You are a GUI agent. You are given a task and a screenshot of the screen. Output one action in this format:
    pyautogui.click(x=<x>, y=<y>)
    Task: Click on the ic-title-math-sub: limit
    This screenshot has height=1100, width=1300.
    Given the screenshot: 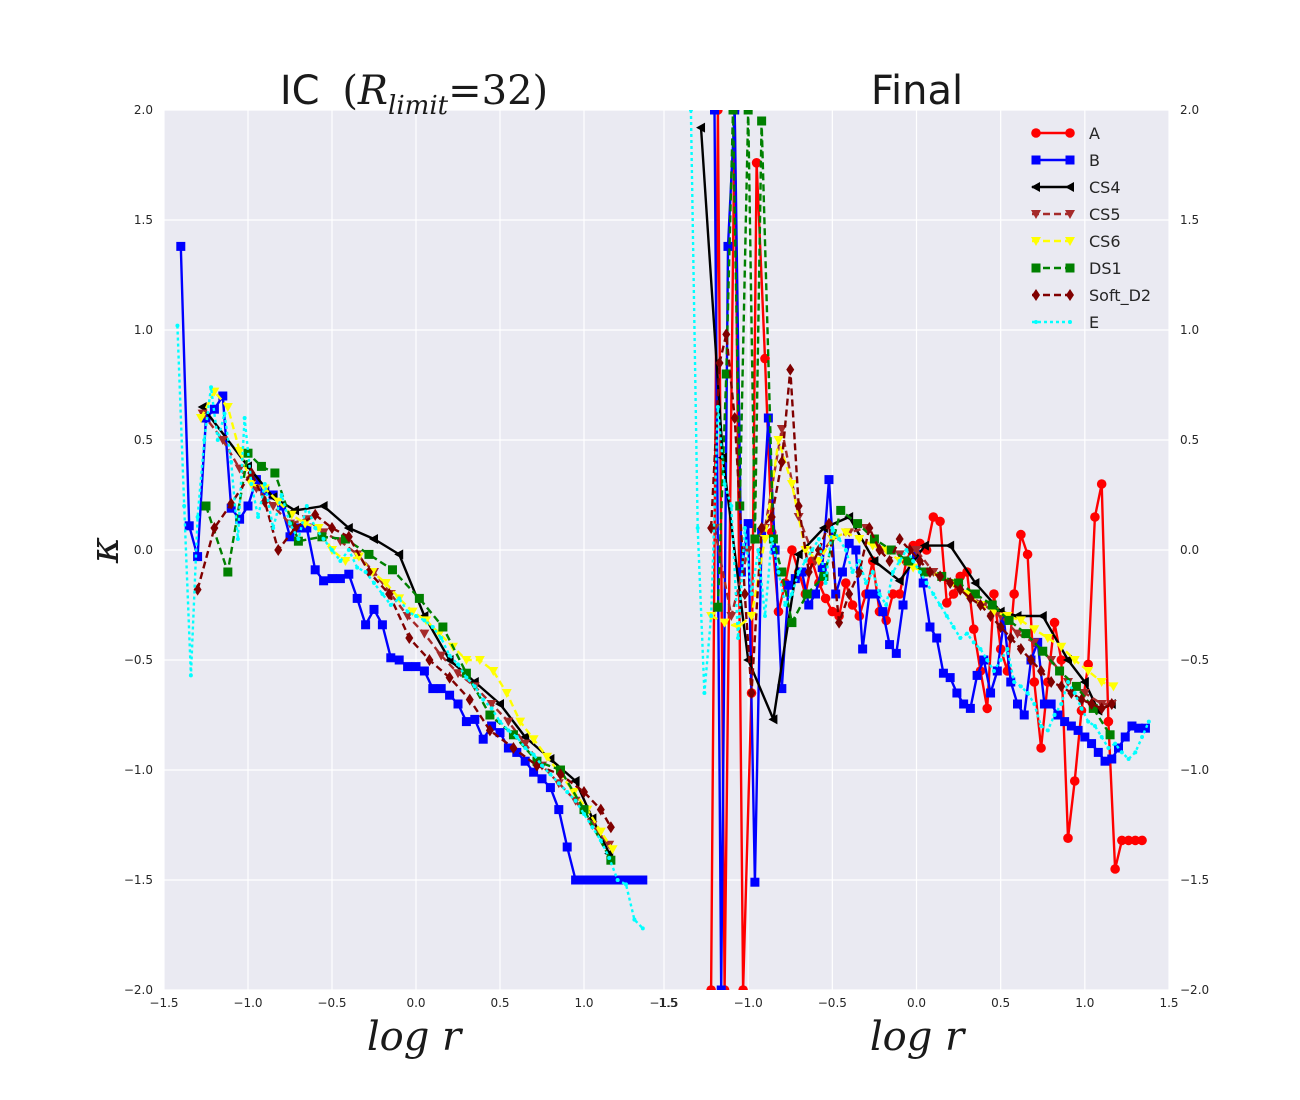 What is the action you would take?
    pyautogui.click(x=418, y=106)
    